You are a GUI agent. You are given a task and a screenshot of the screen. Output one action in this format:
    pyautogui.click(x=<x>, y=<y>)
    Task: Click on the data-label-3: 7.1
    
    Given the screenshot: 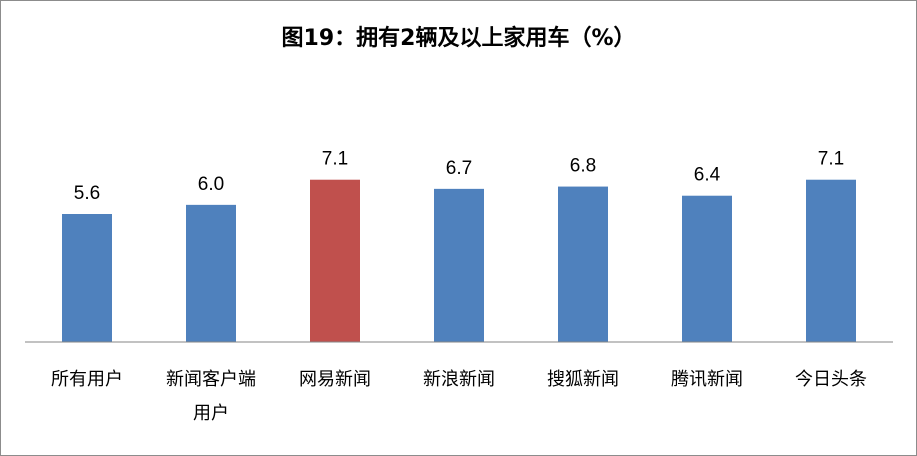 What is the action you would take?
    pyautogui.click(x=335, y=159)
    